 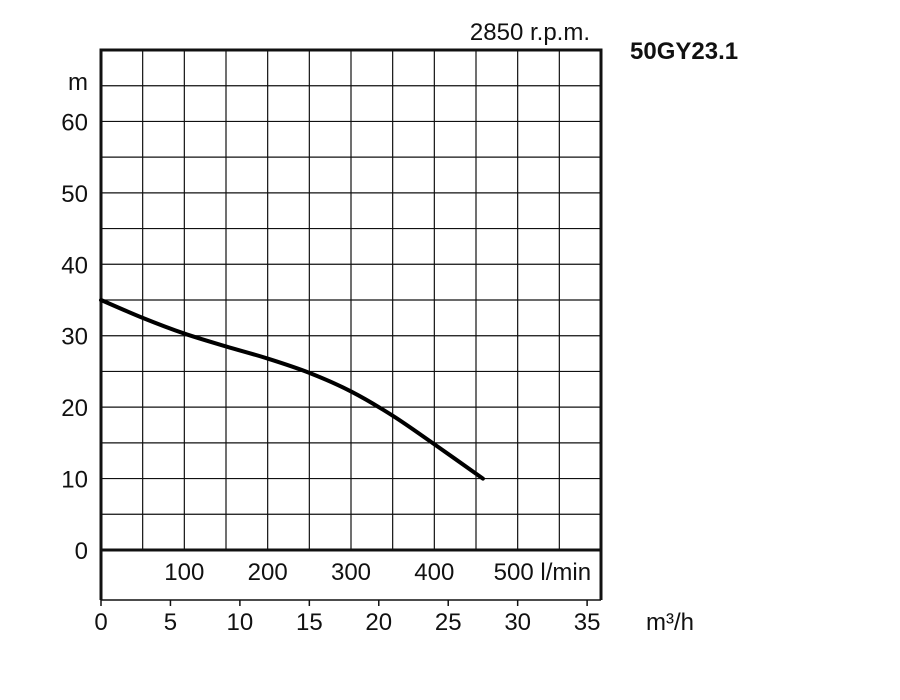 I want to click on x-tick-label-m3h: 5, so click(x=170, y=622).